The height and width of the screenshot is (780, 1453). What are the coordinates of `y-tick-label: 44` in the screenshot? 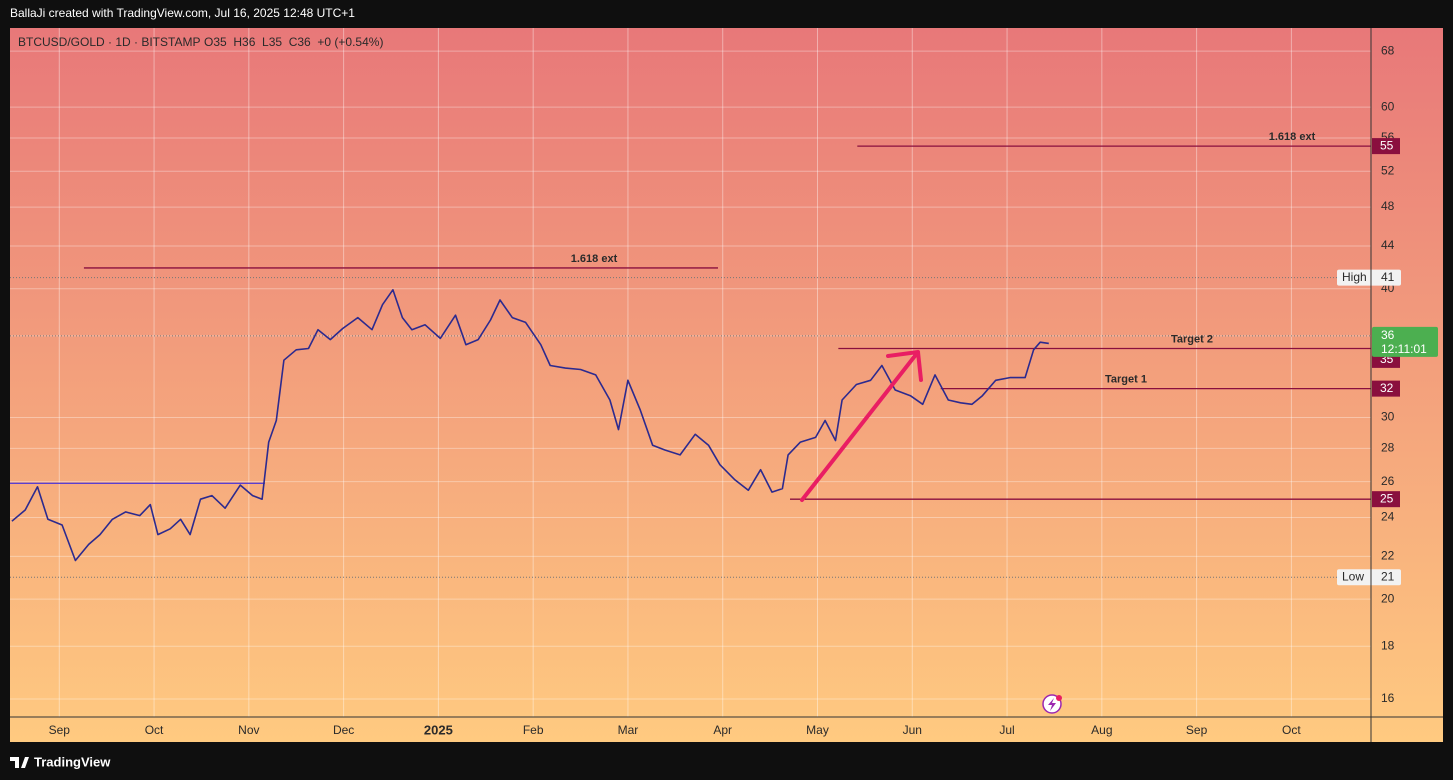 It's located at (1388, 245).